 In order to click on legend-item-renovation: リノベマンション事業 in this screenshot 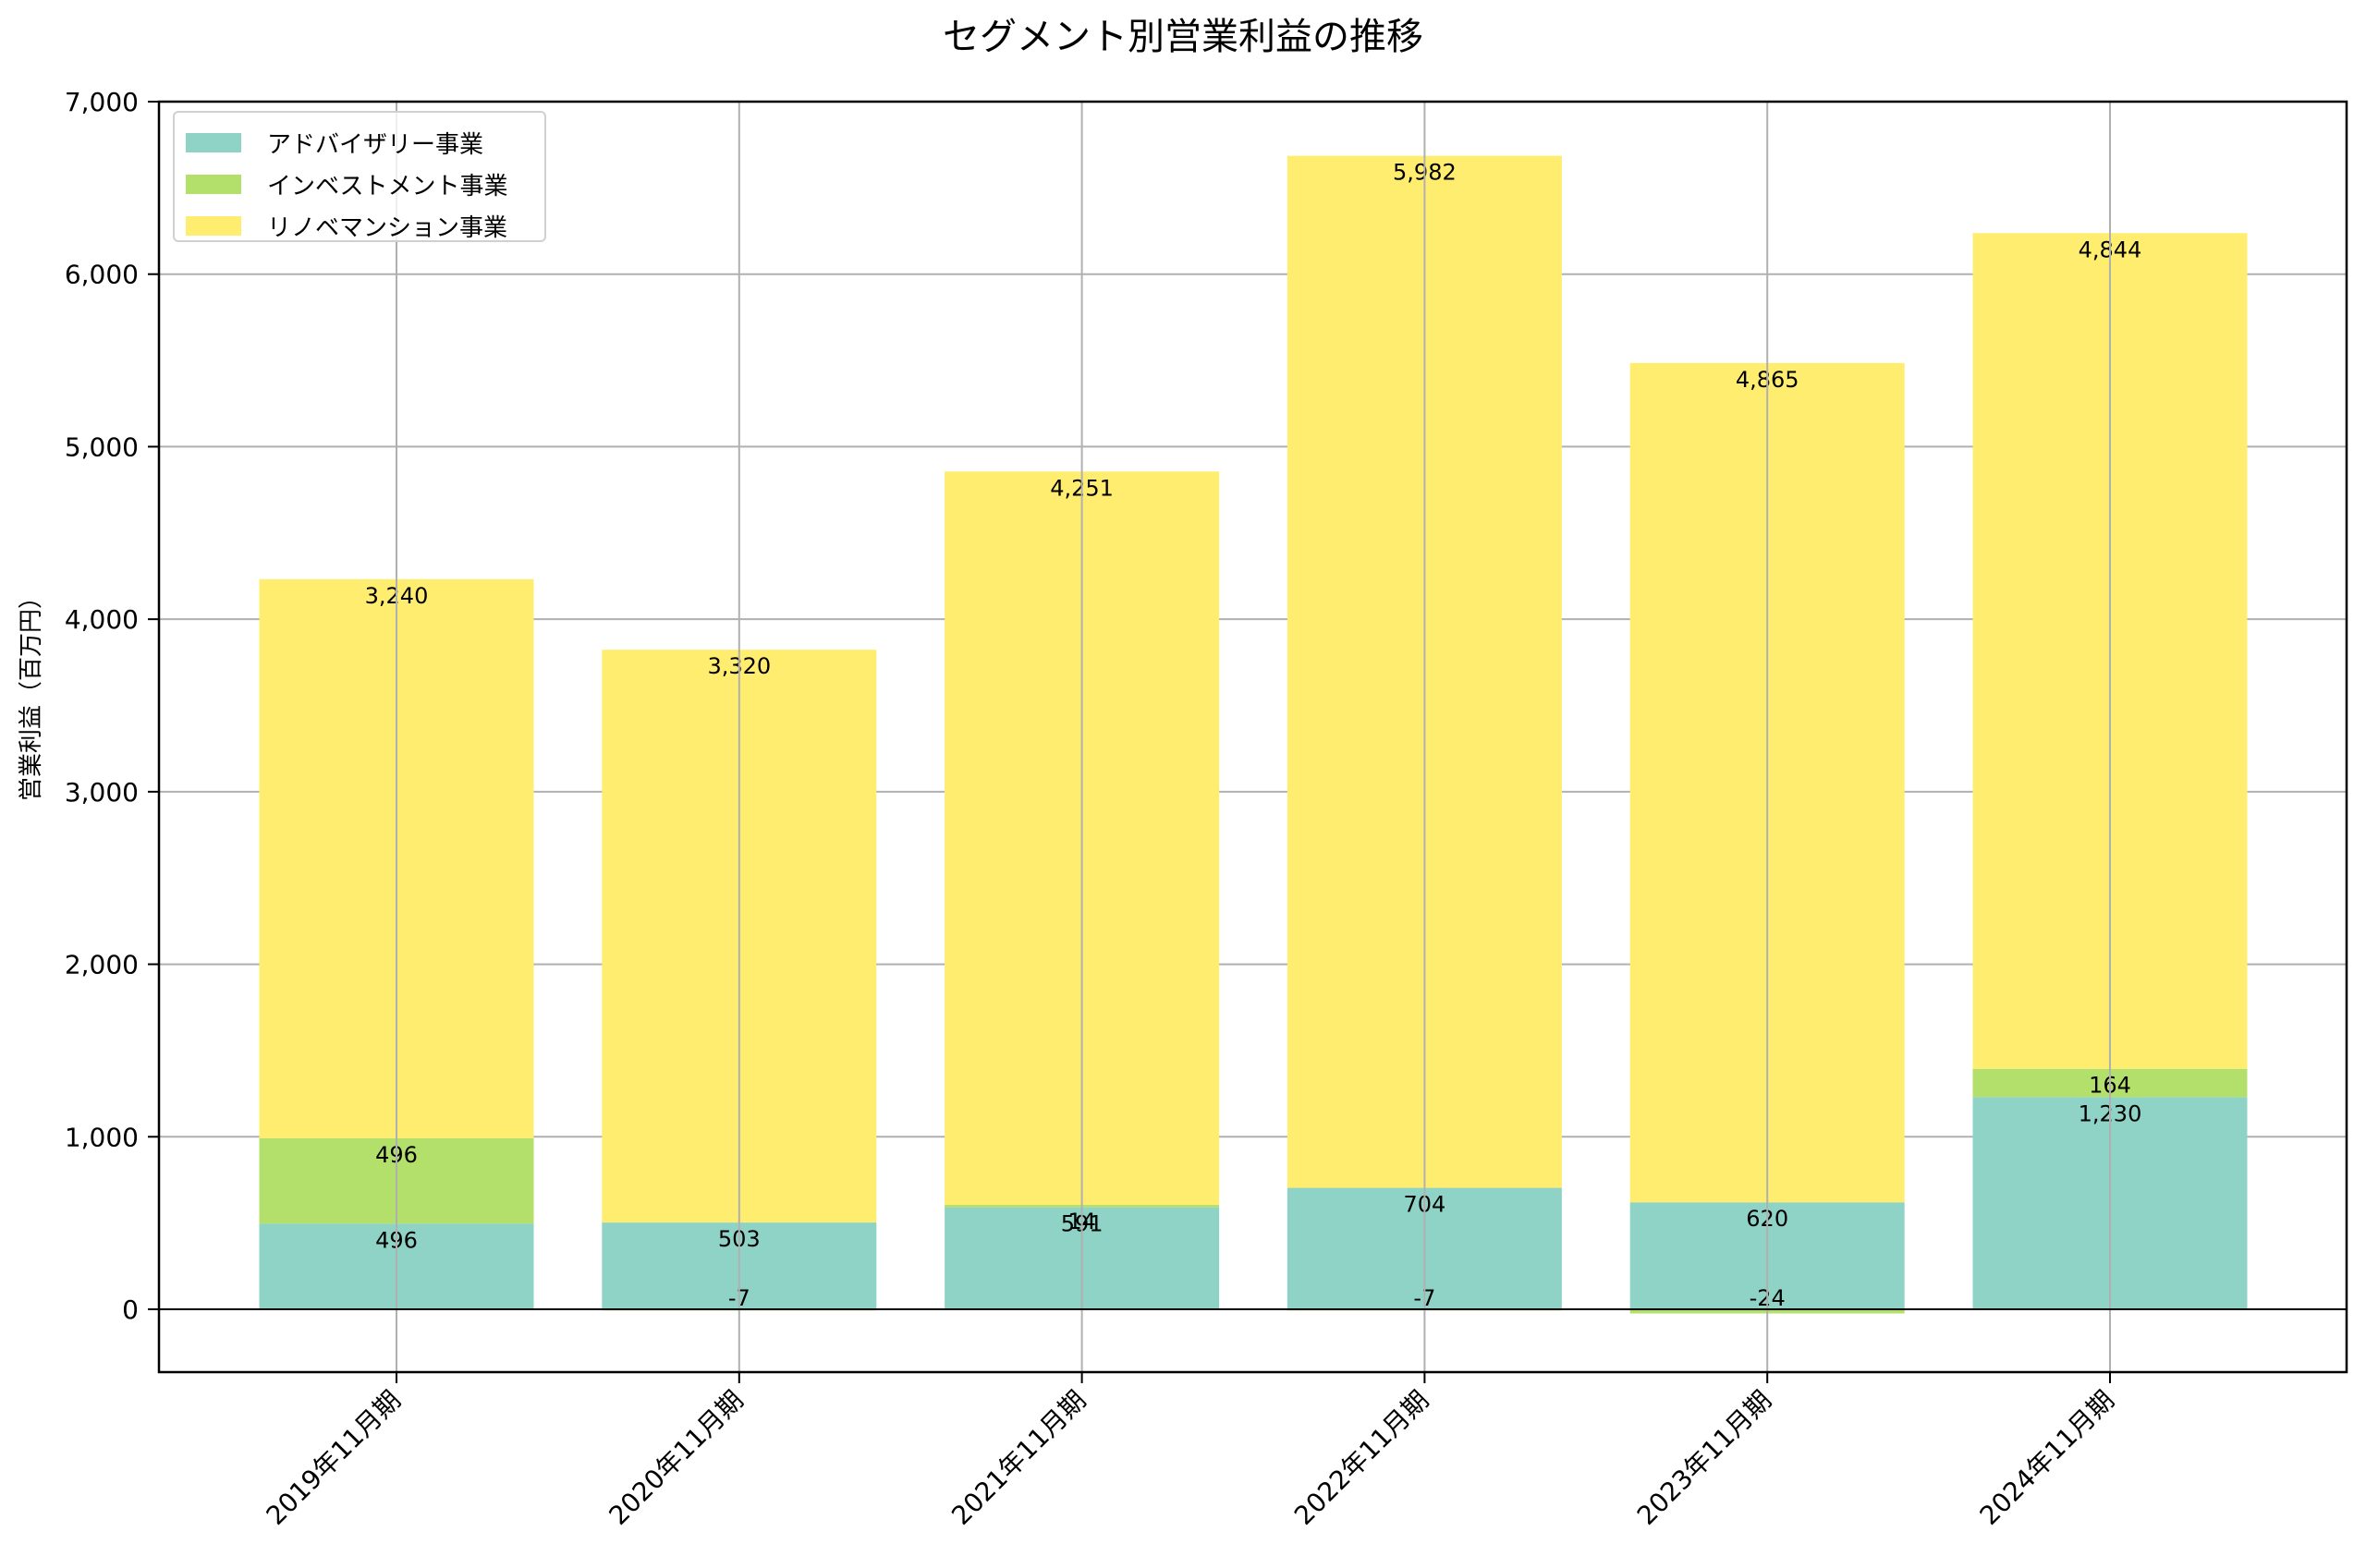, I will do `click(365, 226)`.